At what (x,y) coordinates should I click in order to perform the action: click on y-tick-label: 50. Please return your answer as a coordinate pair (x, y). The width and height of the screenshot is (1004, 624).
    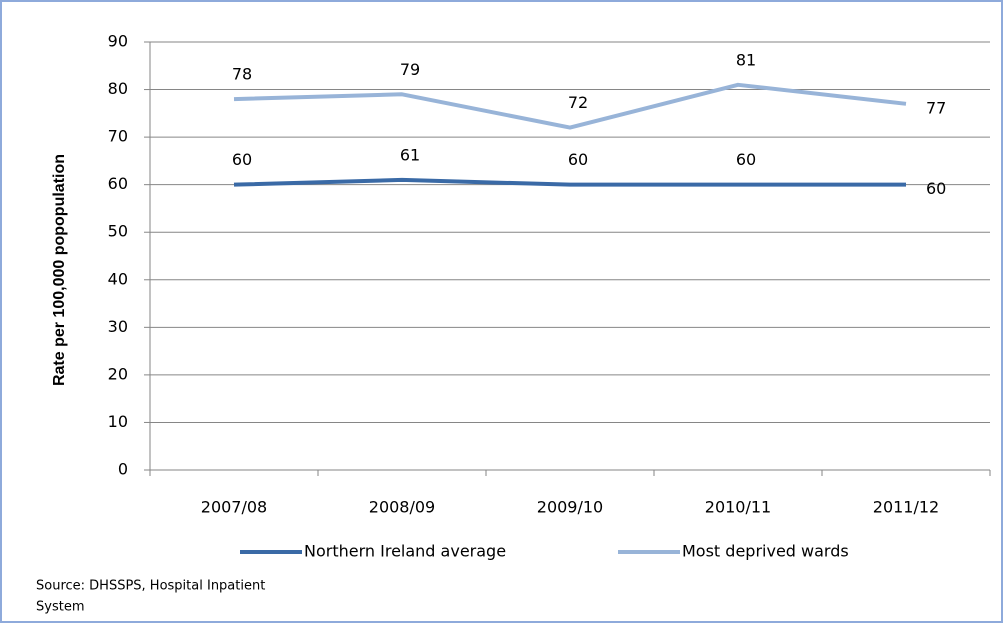
    Looking at the image, I should click on (118, 231).